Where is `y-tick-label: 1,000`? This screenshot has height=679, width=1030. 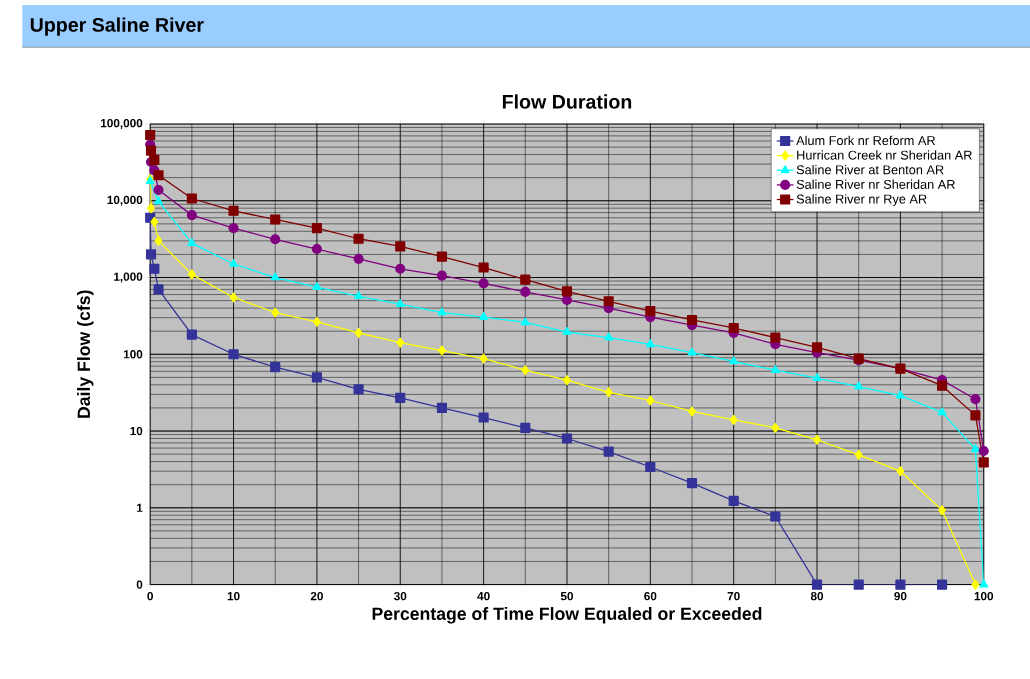
y-tick-label: 1,000 is located at coordinates (128, 277).